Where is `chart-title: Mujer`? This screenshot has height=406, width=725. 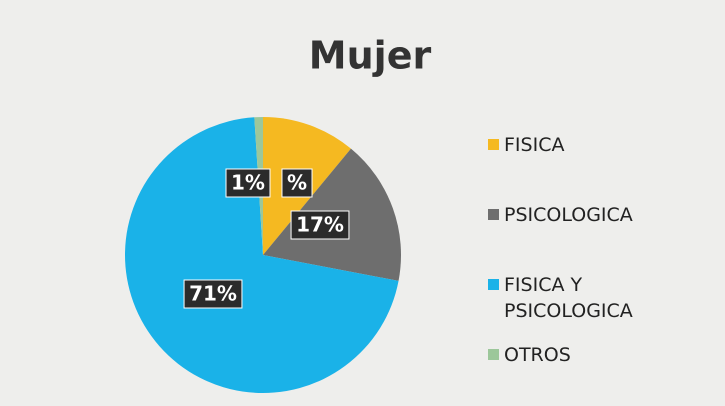
chart-title: Mujer is located at coordinates (370, 56).